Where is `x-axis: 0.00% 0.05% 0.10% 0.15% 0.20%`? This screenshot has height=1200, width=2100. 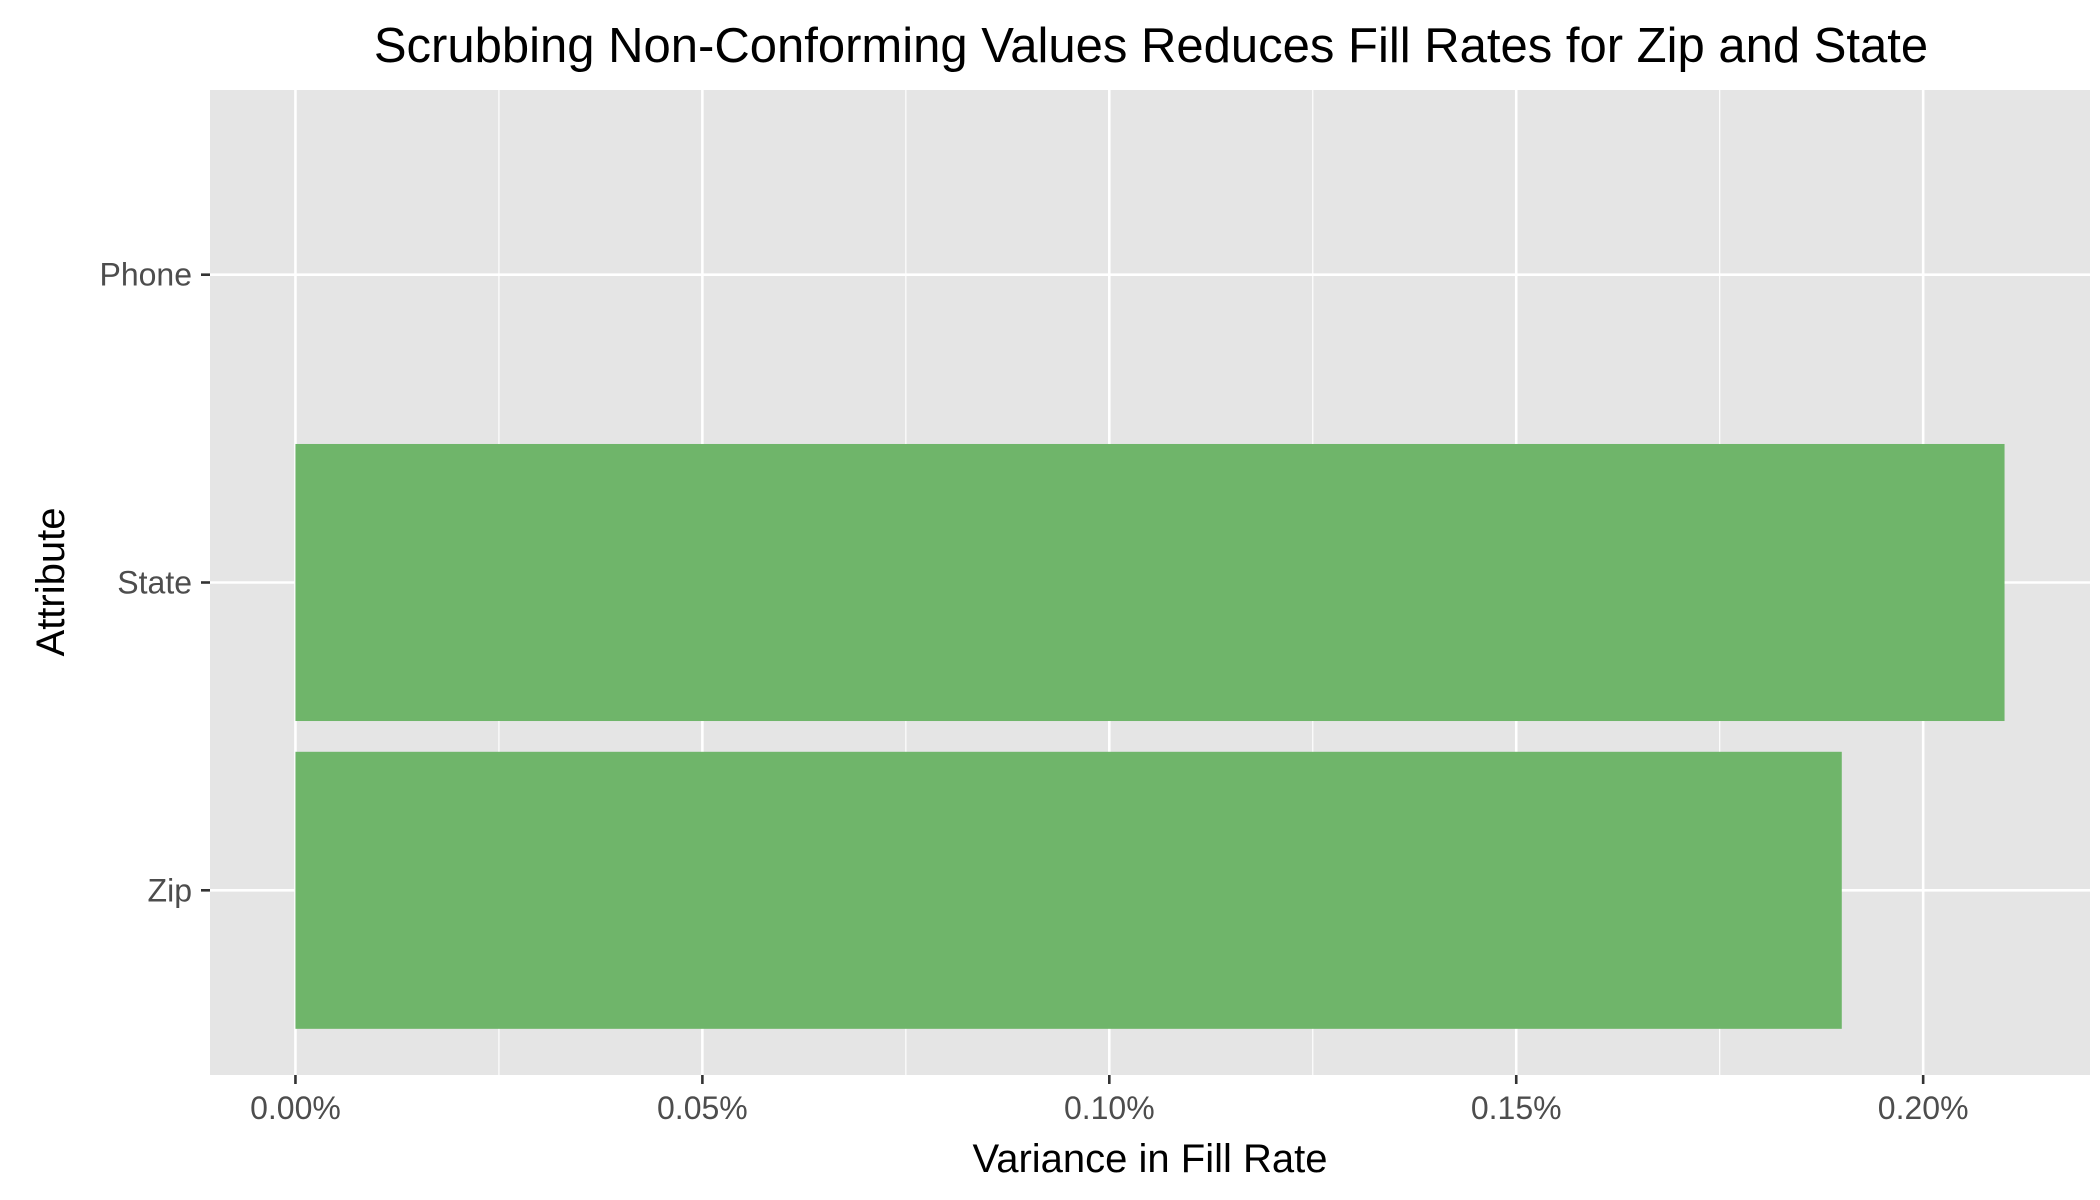 x-axis: 0.00% 0.05% 0.10% 0.15% 0.20% is located at coordinates (1109, 1100).